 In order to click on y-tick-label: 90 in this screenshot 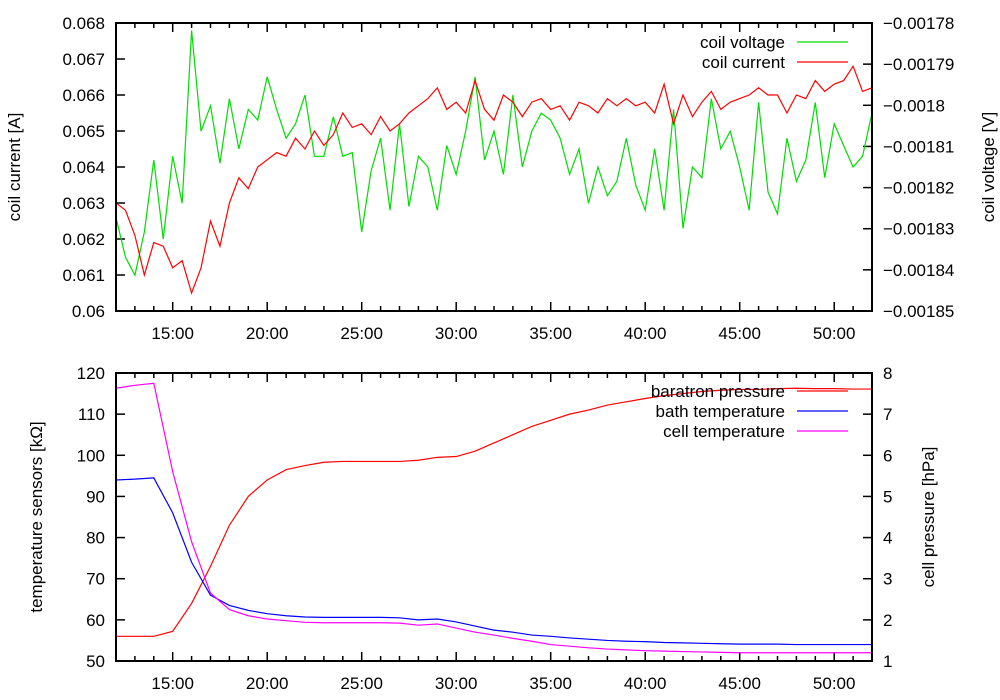, I will do `click(95, 496)`.